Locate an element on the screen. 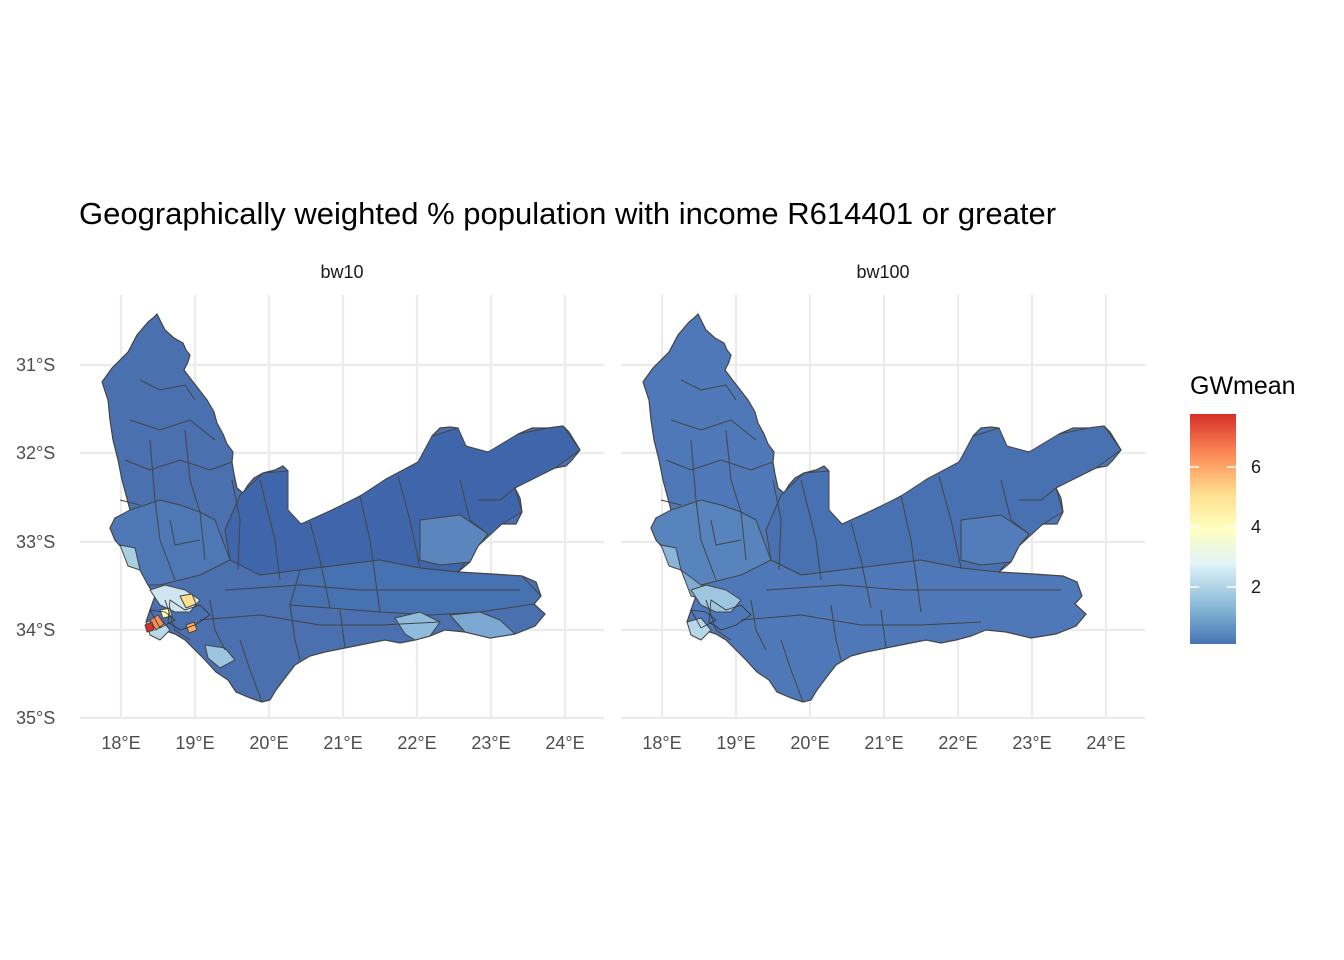 The height and width of the screenshot is (960, 1344). facet-label-bw100: bw100 is located at coordinates (883, 272).